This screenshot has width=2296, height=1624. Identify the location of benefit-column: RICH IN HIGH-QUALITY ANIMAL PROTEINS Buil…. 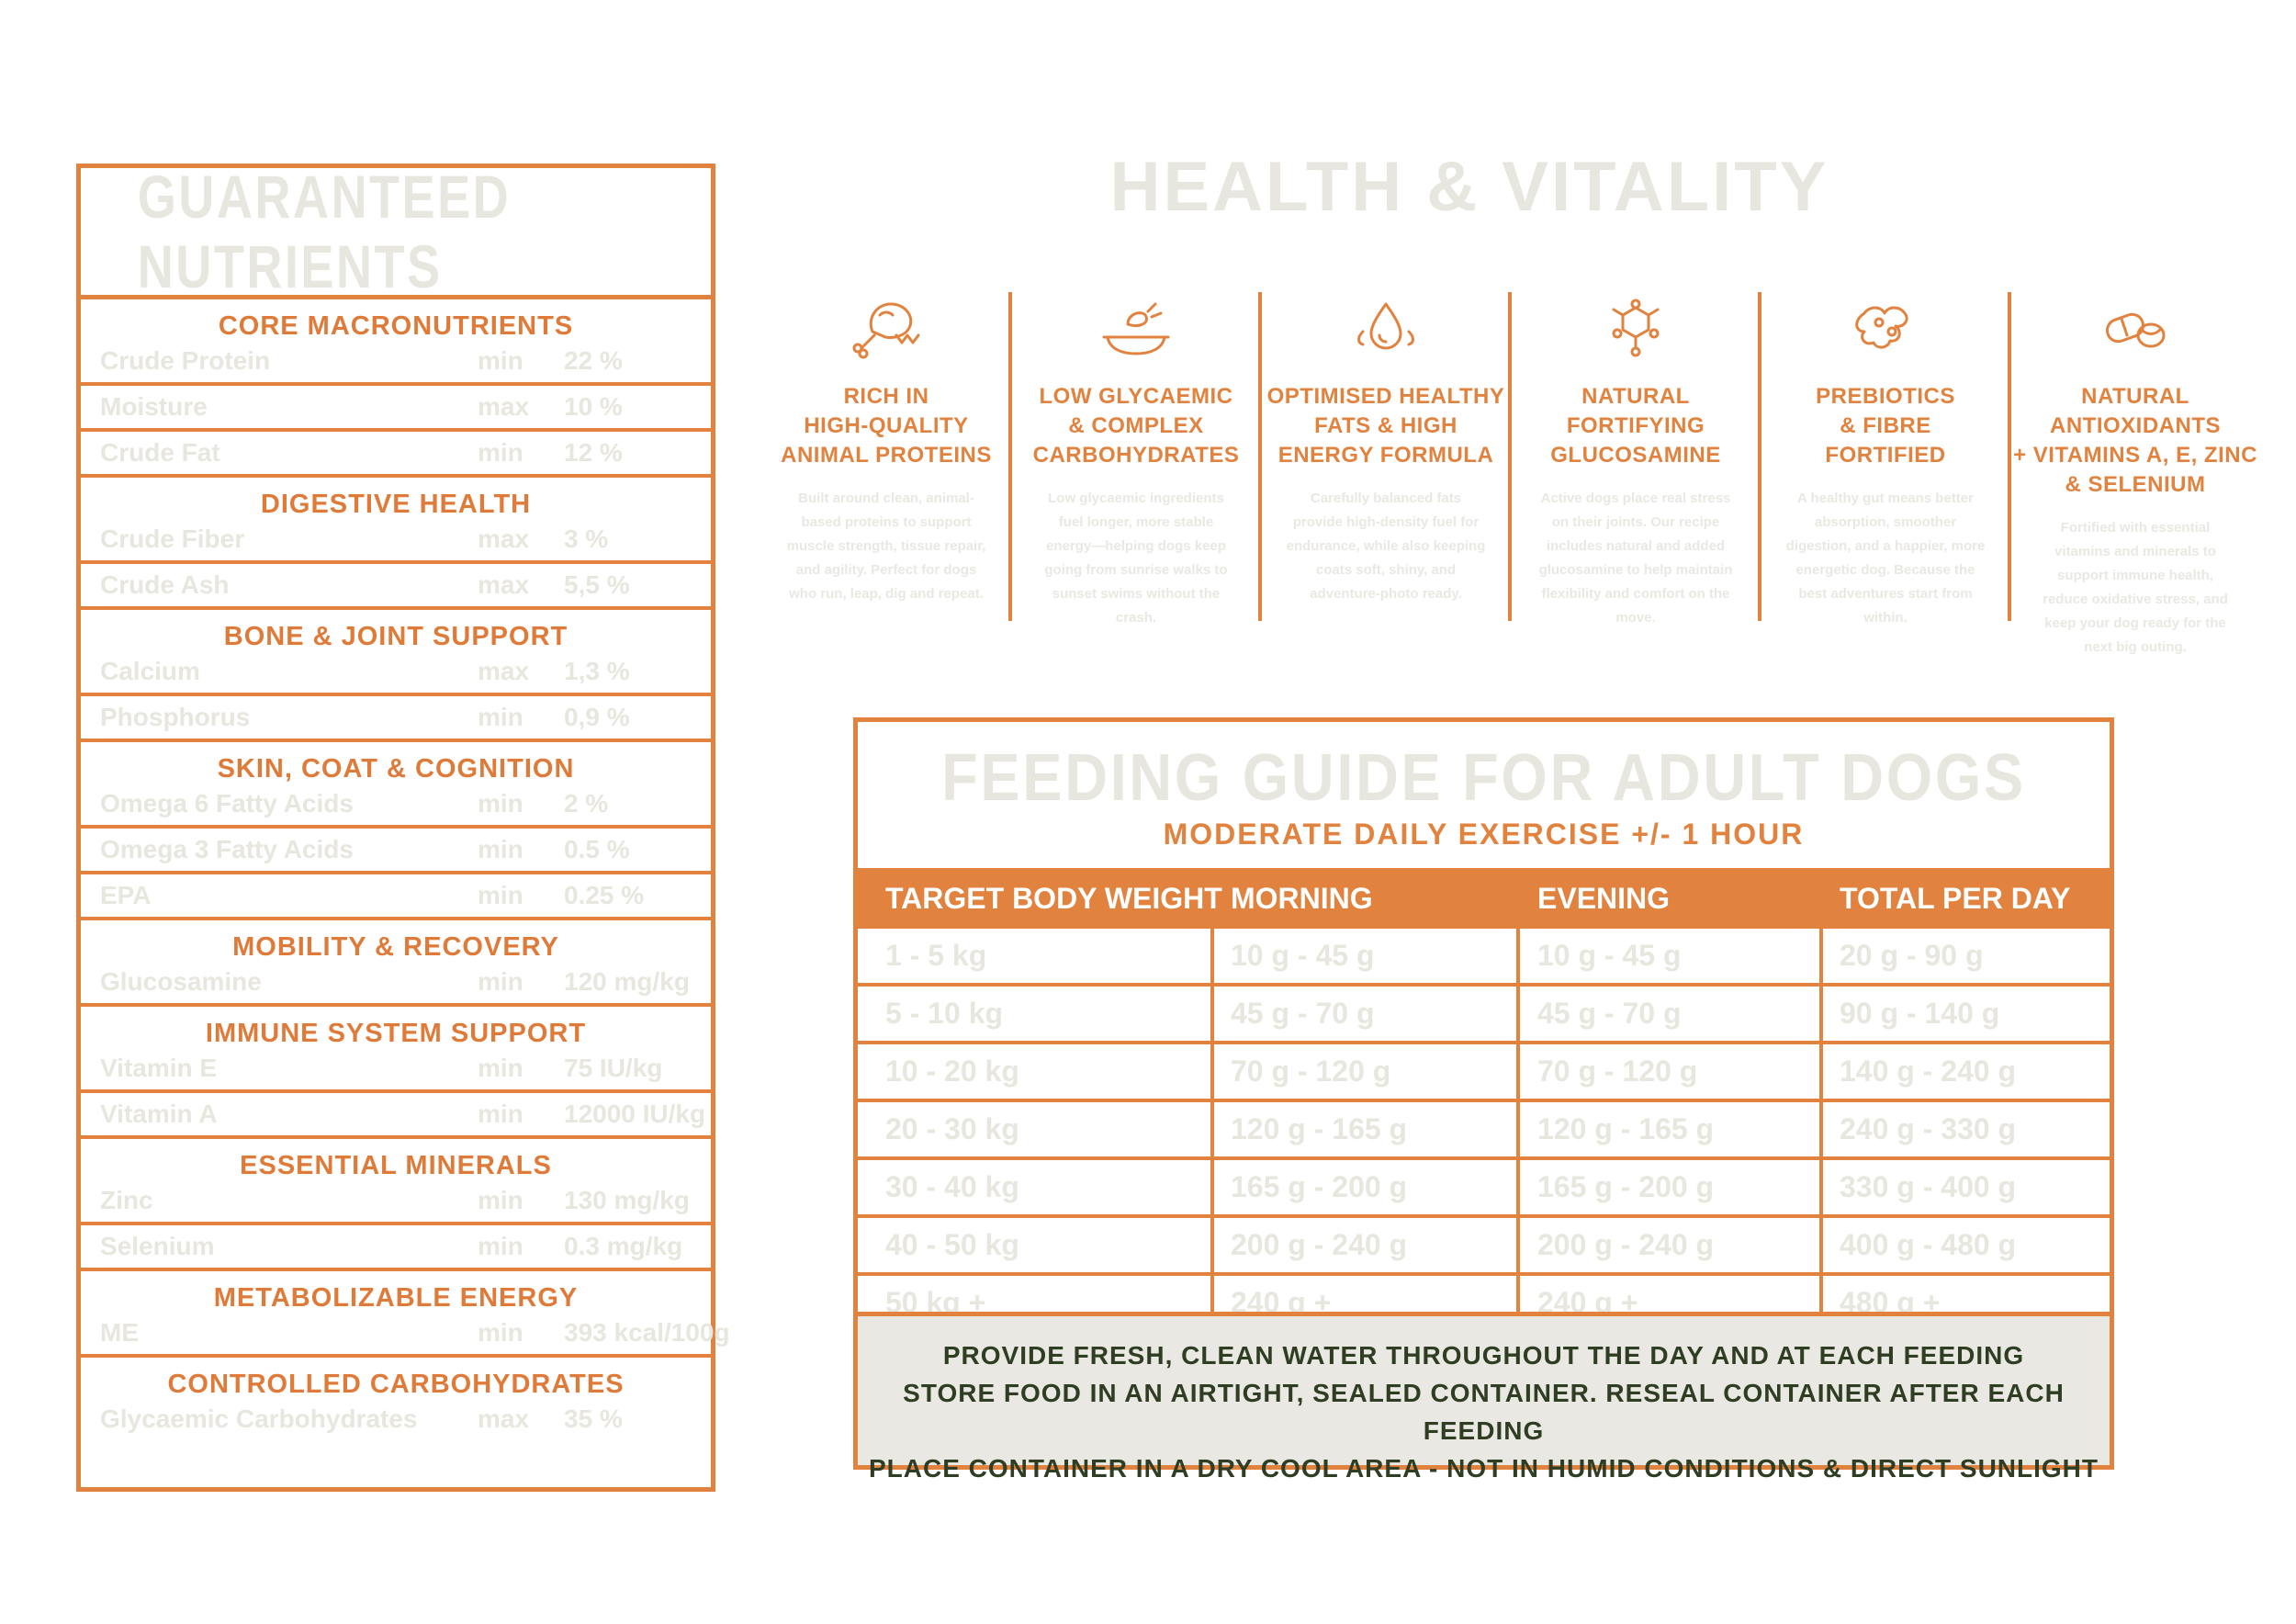
(886, 456).